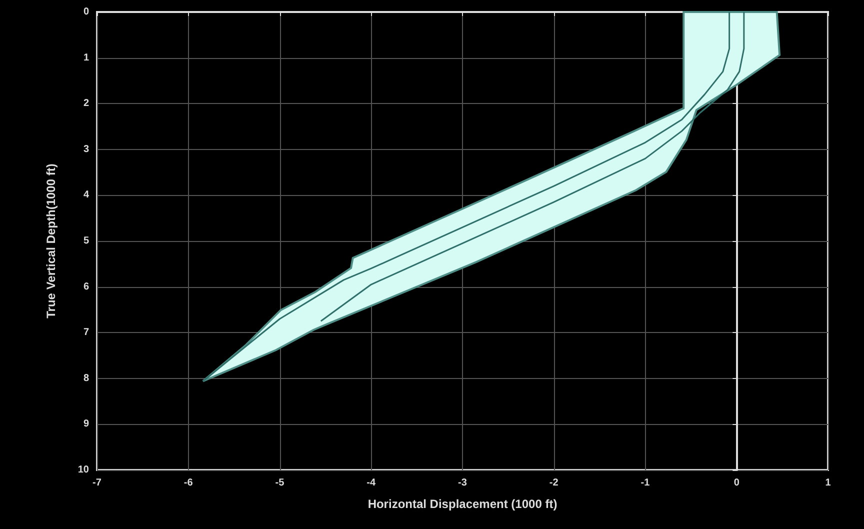  Describe the element at coordinates (86, 195) in the screenshot. I see `y-tick-label: 4` at that location.